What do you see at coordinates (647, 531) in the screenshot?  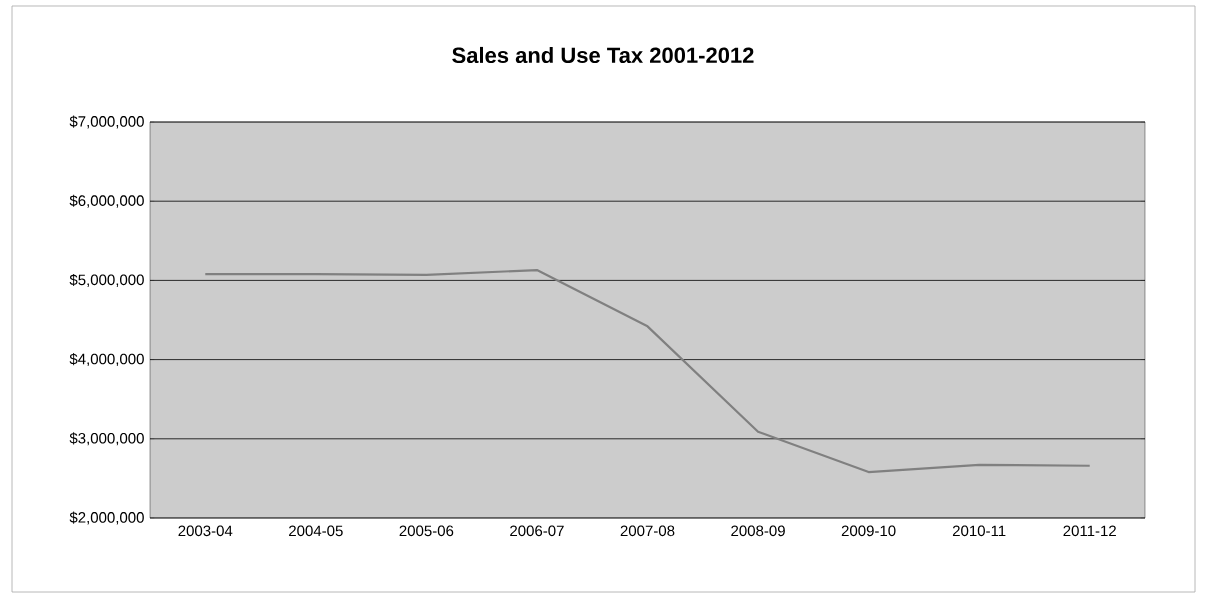 I see `x-tick-label: 2007-08` at bounding box center [647, 531].